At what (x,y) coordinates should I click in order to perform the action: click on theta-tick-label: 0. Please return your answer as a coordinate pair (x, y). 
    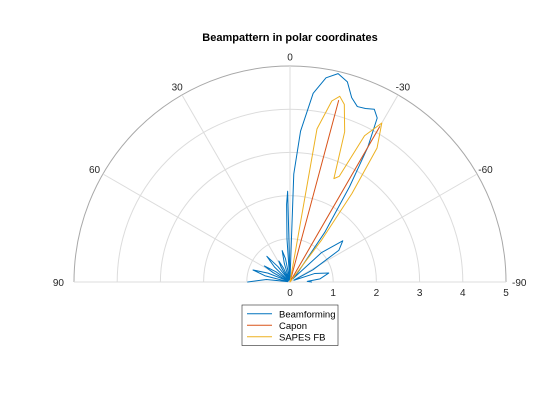
    Looking at the image, I should click on (290, 57).